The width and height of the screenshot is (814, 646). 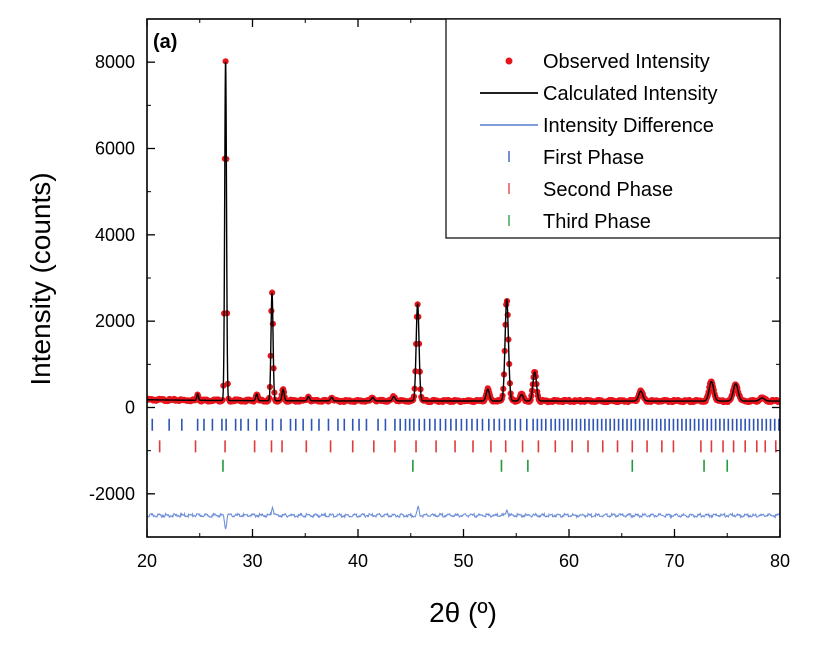 What do you see at coordinates (597, 222) in the screenshot?
I see `legend-label: Third Phase` at bounding box center [597, 222].